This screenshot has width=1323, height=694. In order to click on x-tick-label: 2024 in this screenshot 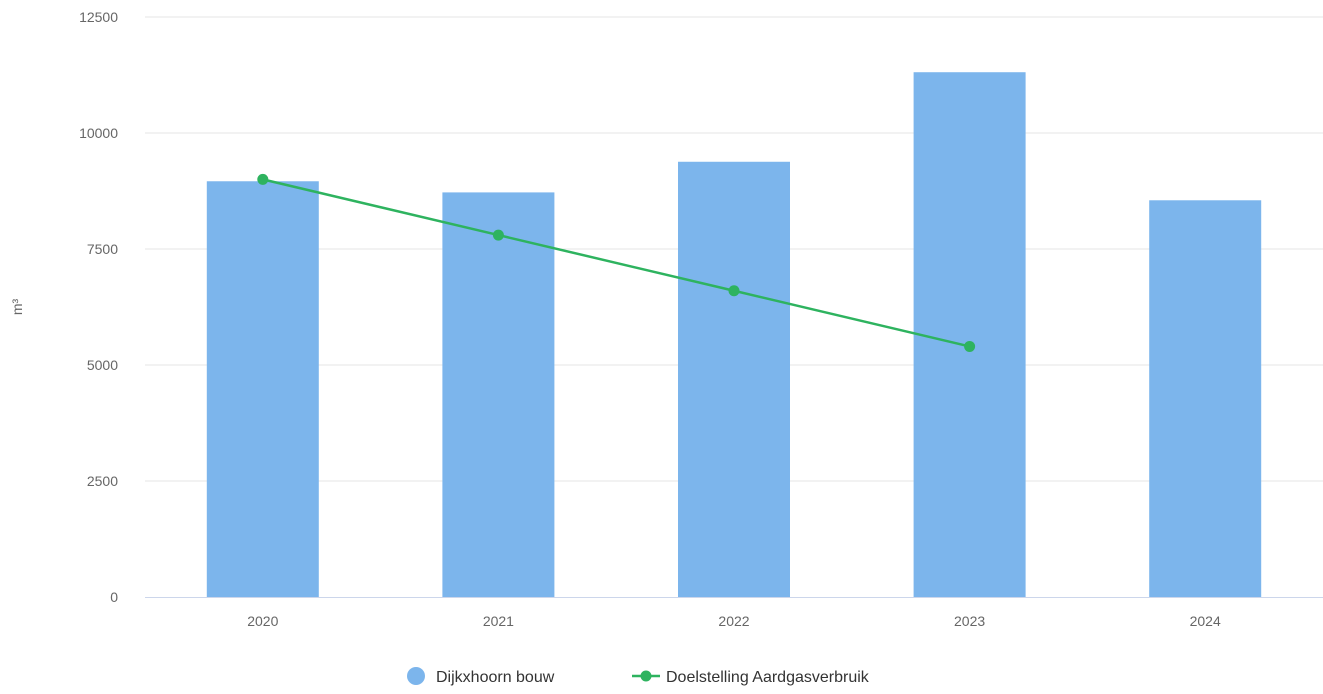, I will do `click(1205, 621)`.